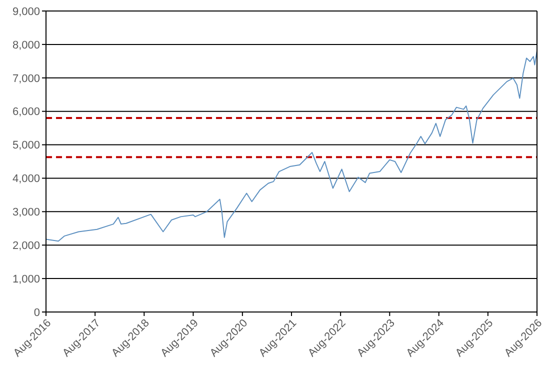 The width and height of the screenshot is (546, 375). Describe the element at coordinates (26, 212) in the screenshot. I see `y-tick-label: 3,000` at that location.